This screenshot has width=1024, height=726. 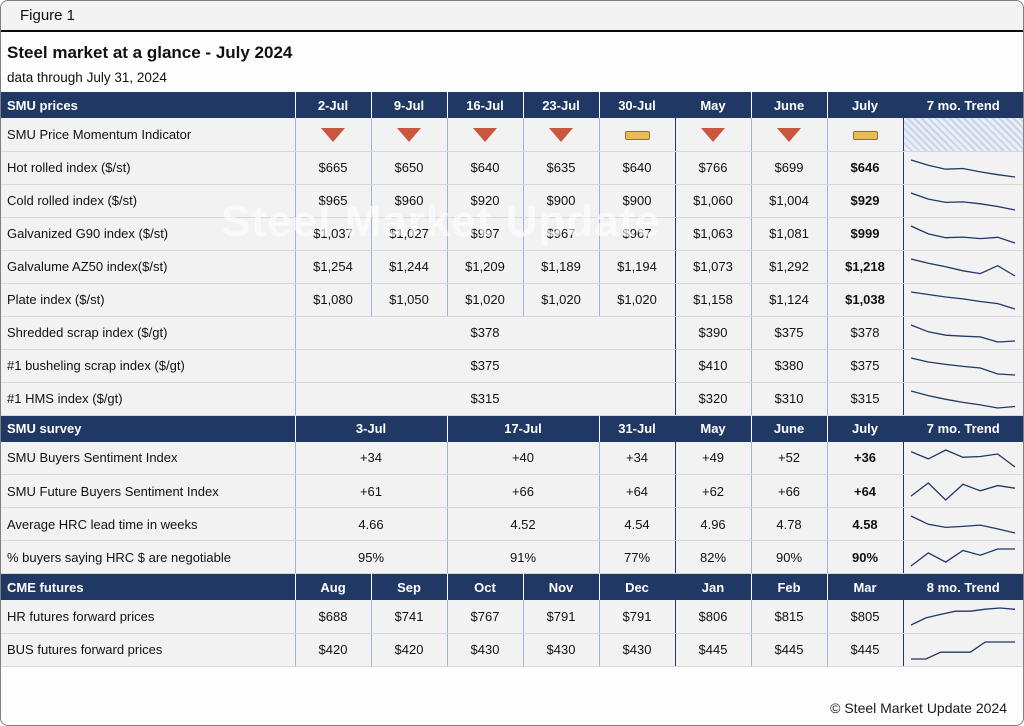 I want to click on row-label: Hot rolled index ($/st), so click(x=148, y=168).